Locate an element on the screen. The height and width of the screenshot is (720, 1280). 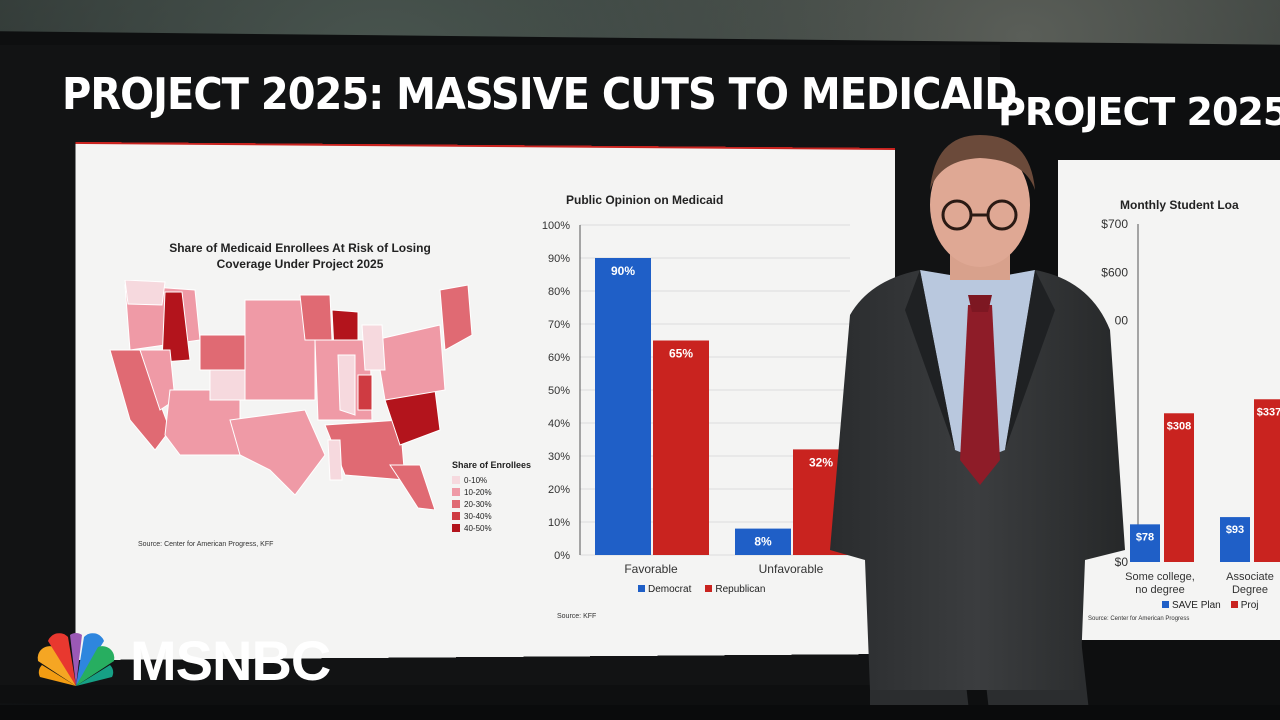
data-label: $78 is located at coordinates (1145, 537).